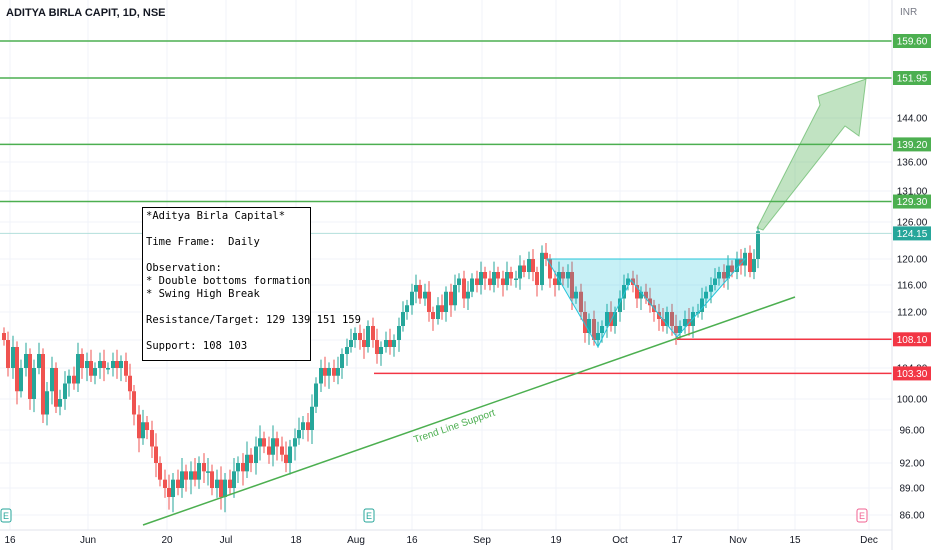 The height and width of the screenshot is (550, 932). Describe the element at coordinates (446, 537) in the screenshot. I see `time-axis: 16 Jun 20 Jul 18 Aug 16 Sep 19 Oct 17 Nov 15 Dec` at that location.